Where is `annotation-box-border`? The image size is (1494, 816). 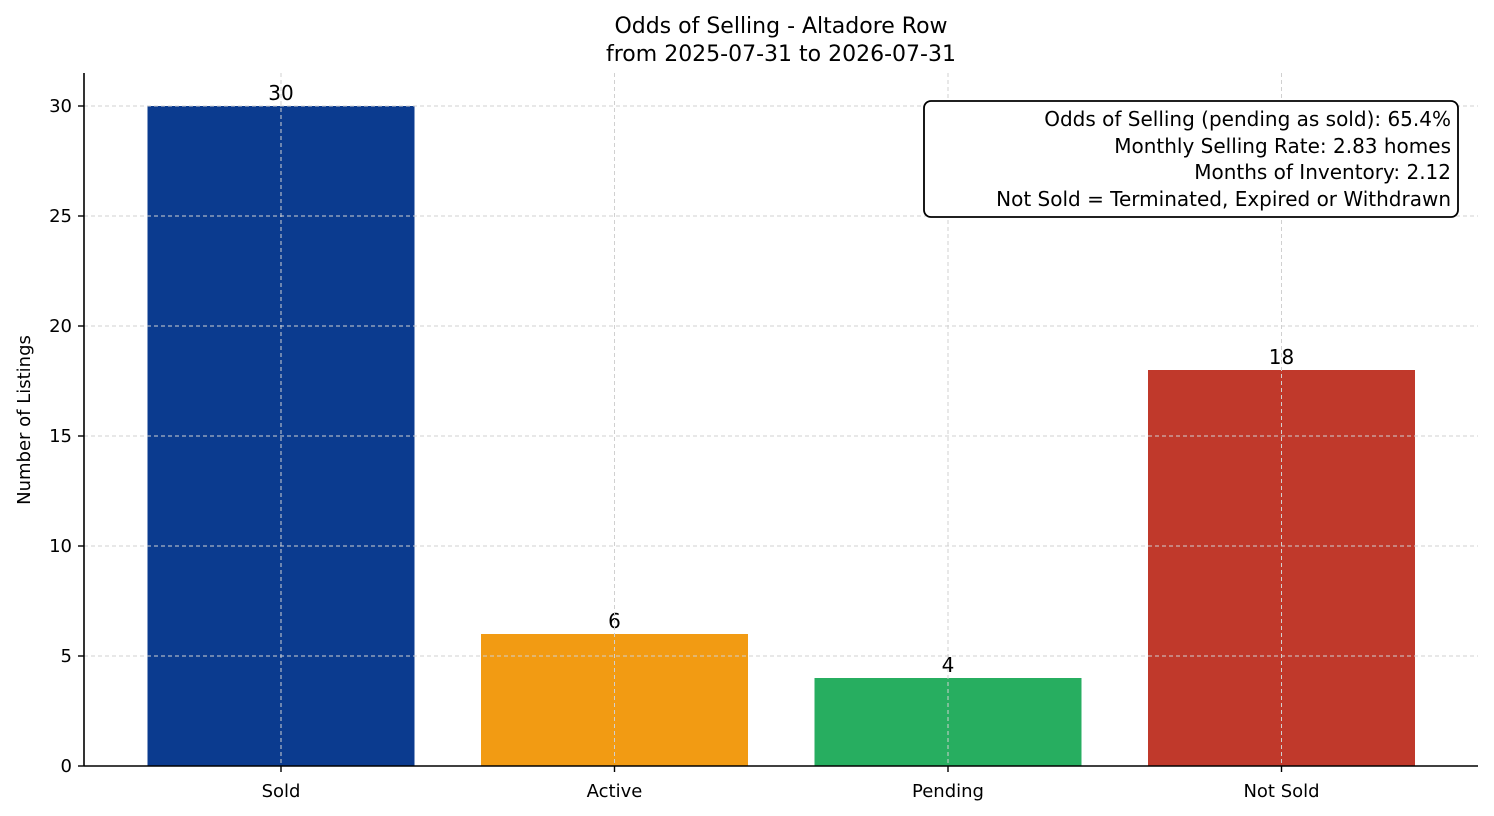
annotation-box-border is located at coordinates (1191, 159).